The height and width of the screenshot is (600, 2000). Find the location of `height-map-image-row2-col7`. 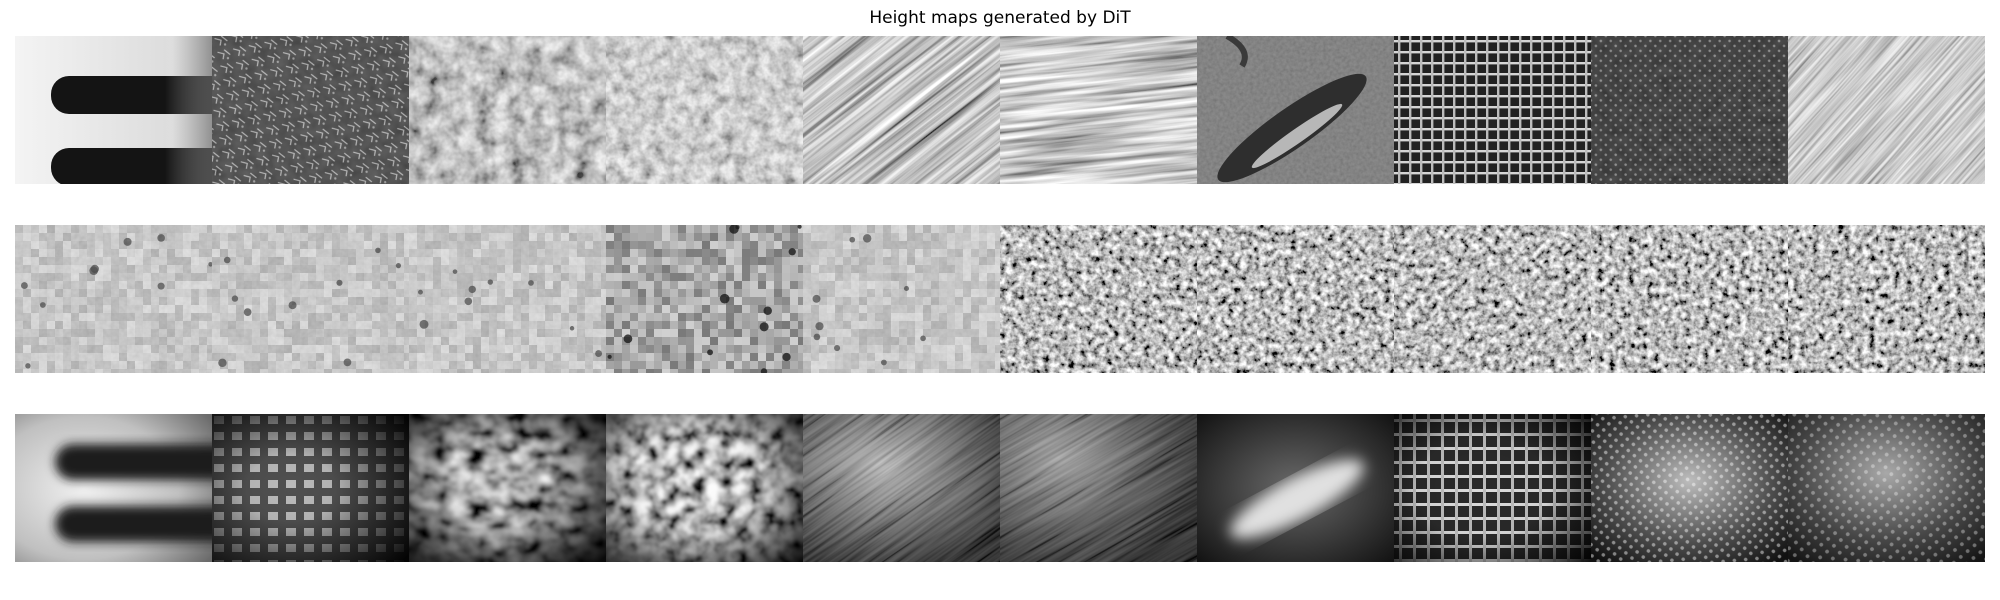

height-map-image-row2-col7 is located at coordinates (1295, 299).